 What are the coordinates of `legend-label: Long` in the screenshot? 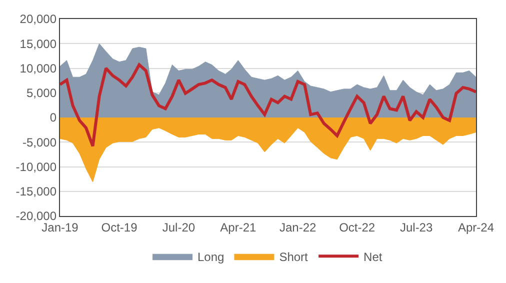 It's located at (211, 257).